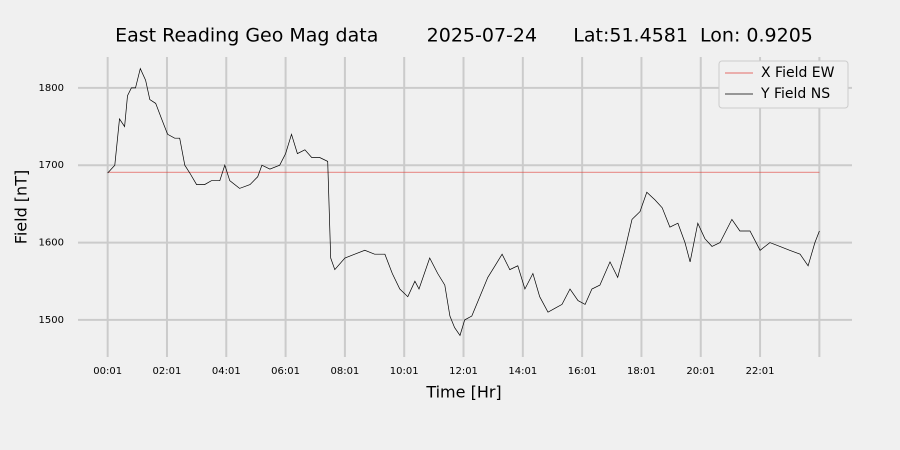  What do you see at coordinates (700, 371) in the screenshot?
I see `x-tick-label: 20:01` at bounding box center [700, 371].